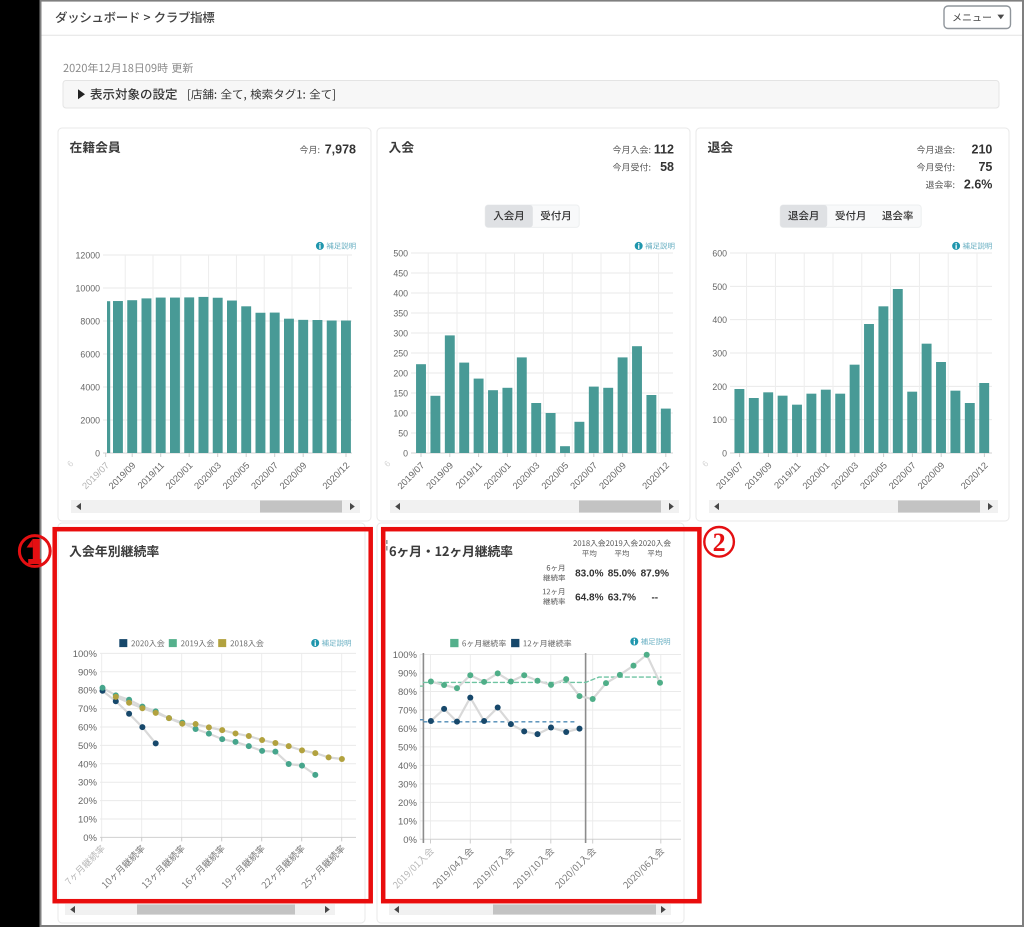  I want to click on svg-text: 10000, so click(88, 289).